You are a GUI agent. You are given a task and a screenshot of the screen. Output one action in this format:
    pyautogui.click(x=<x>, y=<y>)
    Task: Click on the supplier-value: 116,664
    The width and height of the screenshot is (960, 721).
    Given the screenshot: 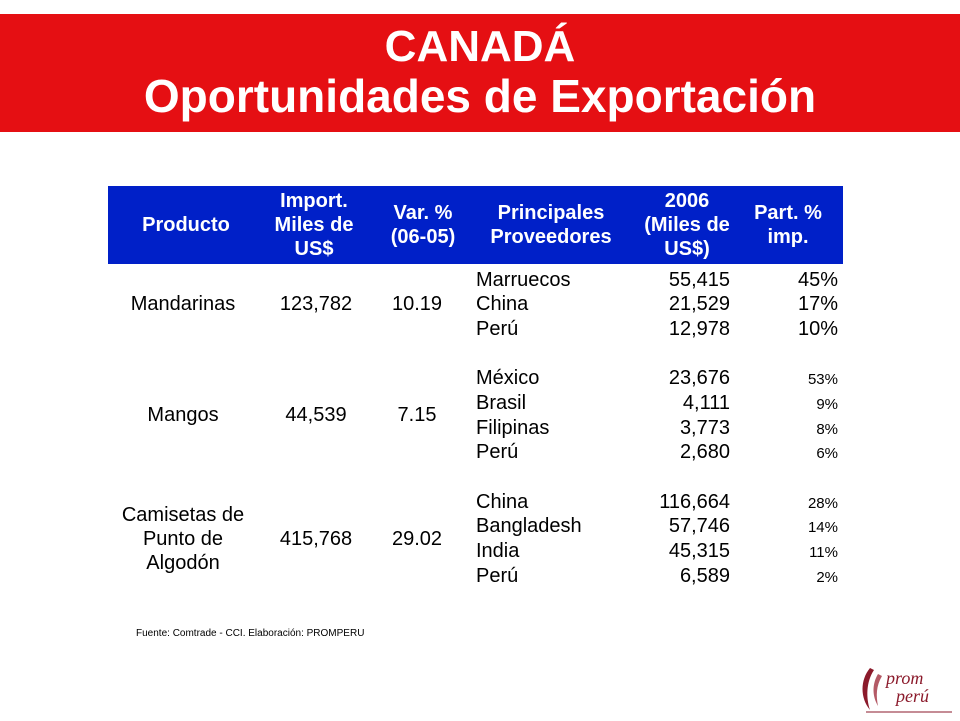 What is the action you would take?
    pyautogui.click(x=694, y=502)
    